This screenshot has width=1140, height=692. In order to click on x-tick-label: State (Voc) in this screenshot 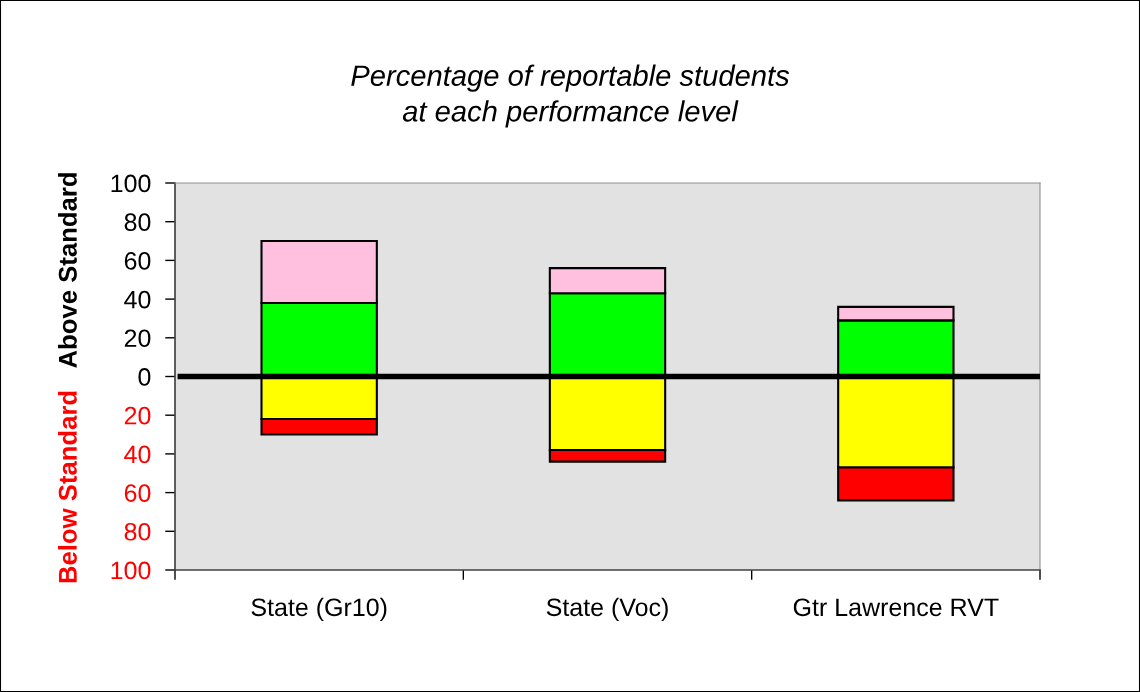, I will do `click(607, 609)`.